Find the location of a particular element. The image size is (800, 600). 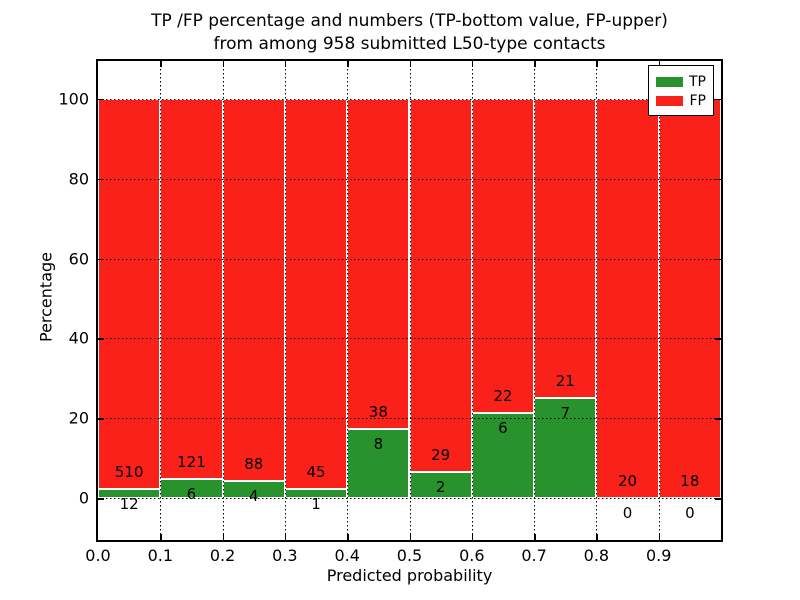

tp-count-label: 0 is located at coordinates (627, 513).